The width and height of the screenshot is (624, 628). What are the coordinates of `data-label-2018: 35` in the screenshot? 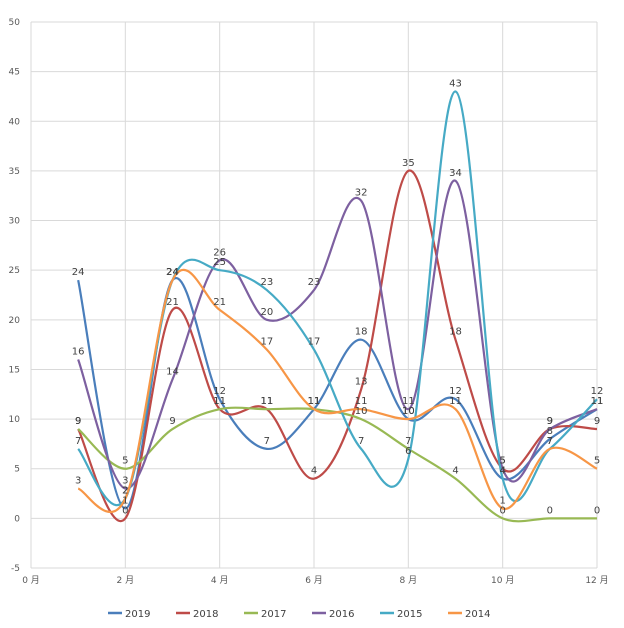 It's located at (408, 163).